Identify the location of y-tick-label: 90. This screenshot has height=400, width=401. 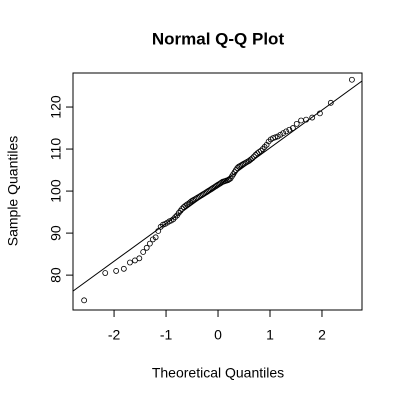
(56, 233).